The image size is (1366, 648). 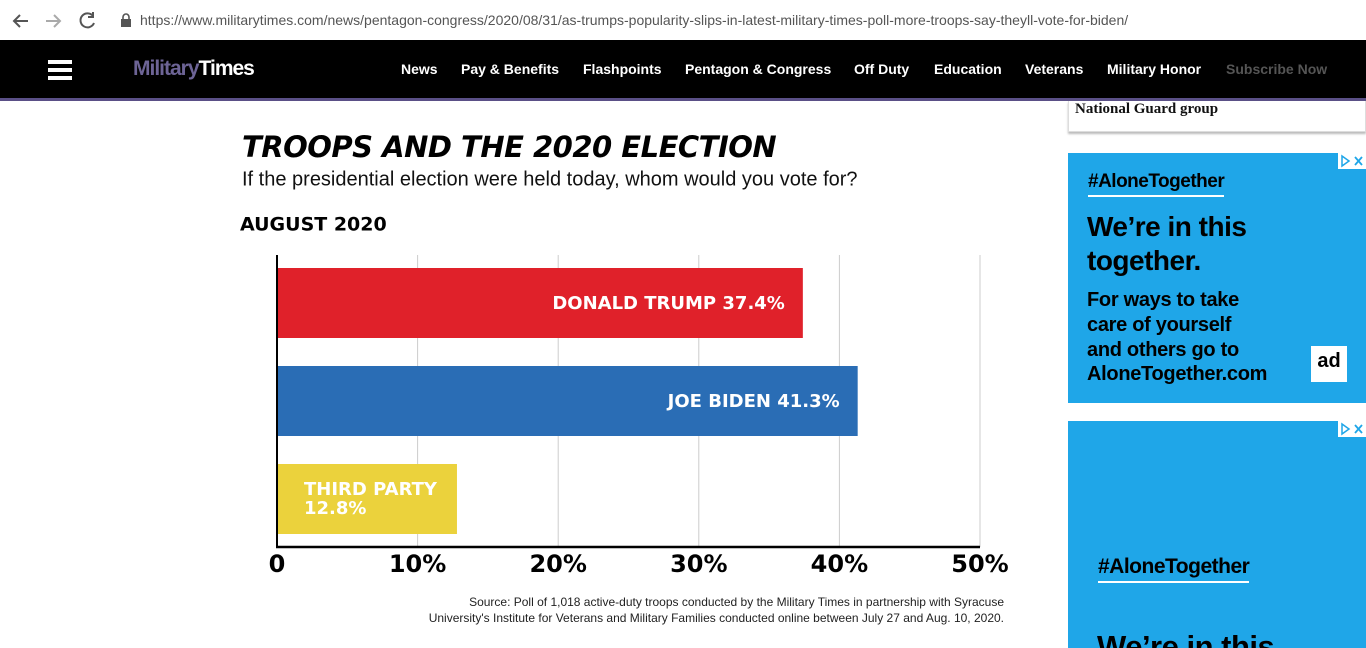 I want to click on browser-buttons, so click(x=53, y=20).